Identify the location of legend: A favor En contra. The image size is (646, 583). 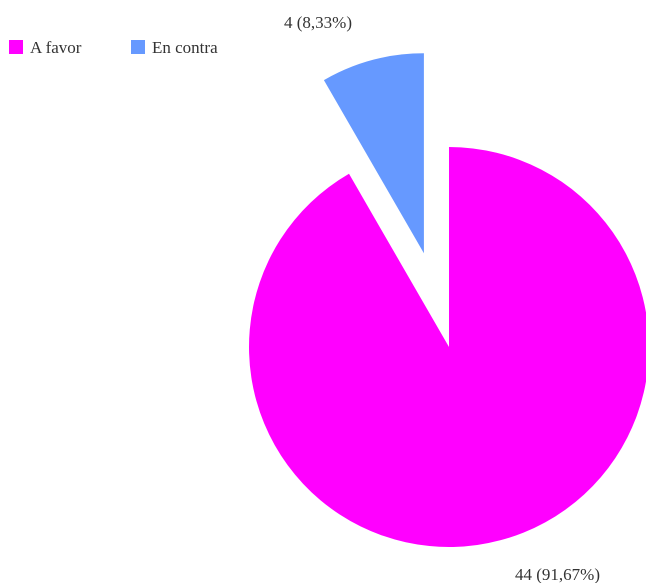
(113, 47).